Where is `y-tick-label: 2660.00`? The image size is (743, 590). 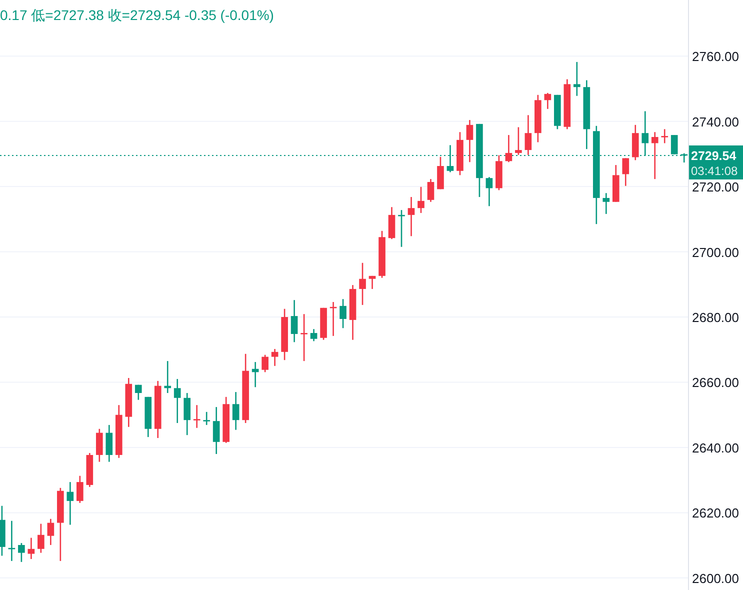
y-tick-label: 2660.00 is located at coordinates (715, 382).